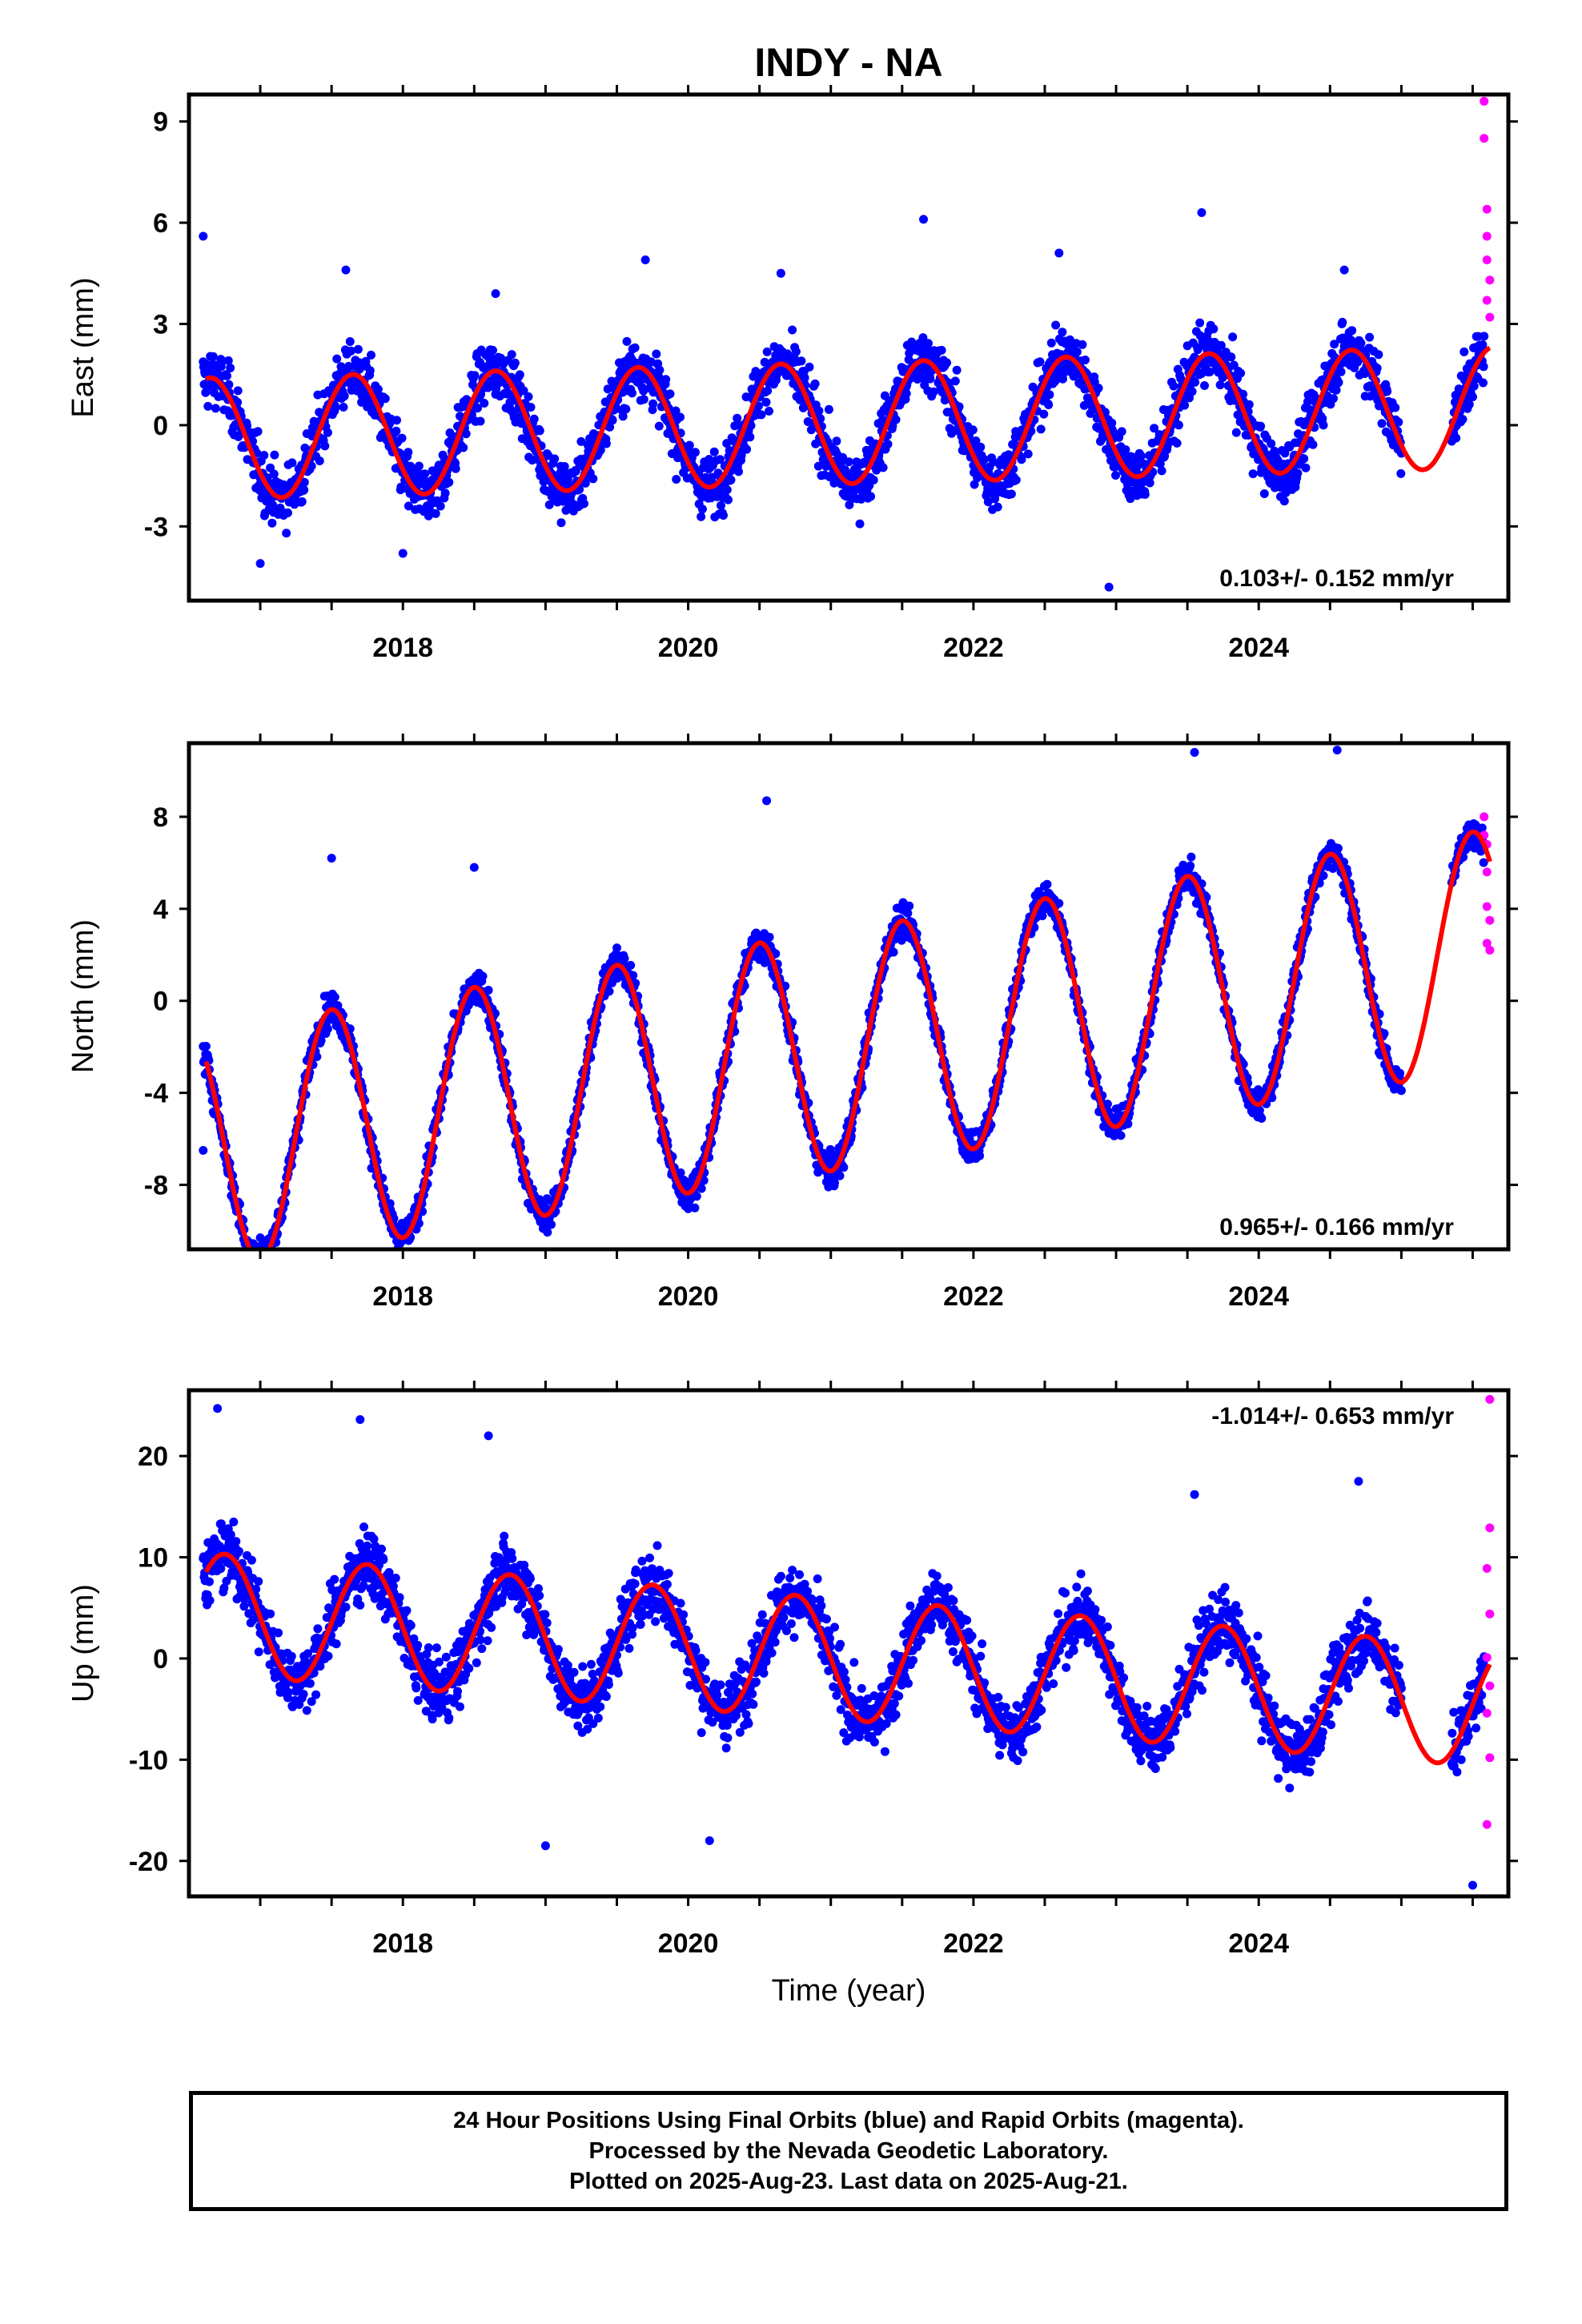 The width and height of the screenshot is (1582, 2324). Describe the element at coordinates (403, 648) in the screenshot. I see `x-tick-label: 2018` at that location.